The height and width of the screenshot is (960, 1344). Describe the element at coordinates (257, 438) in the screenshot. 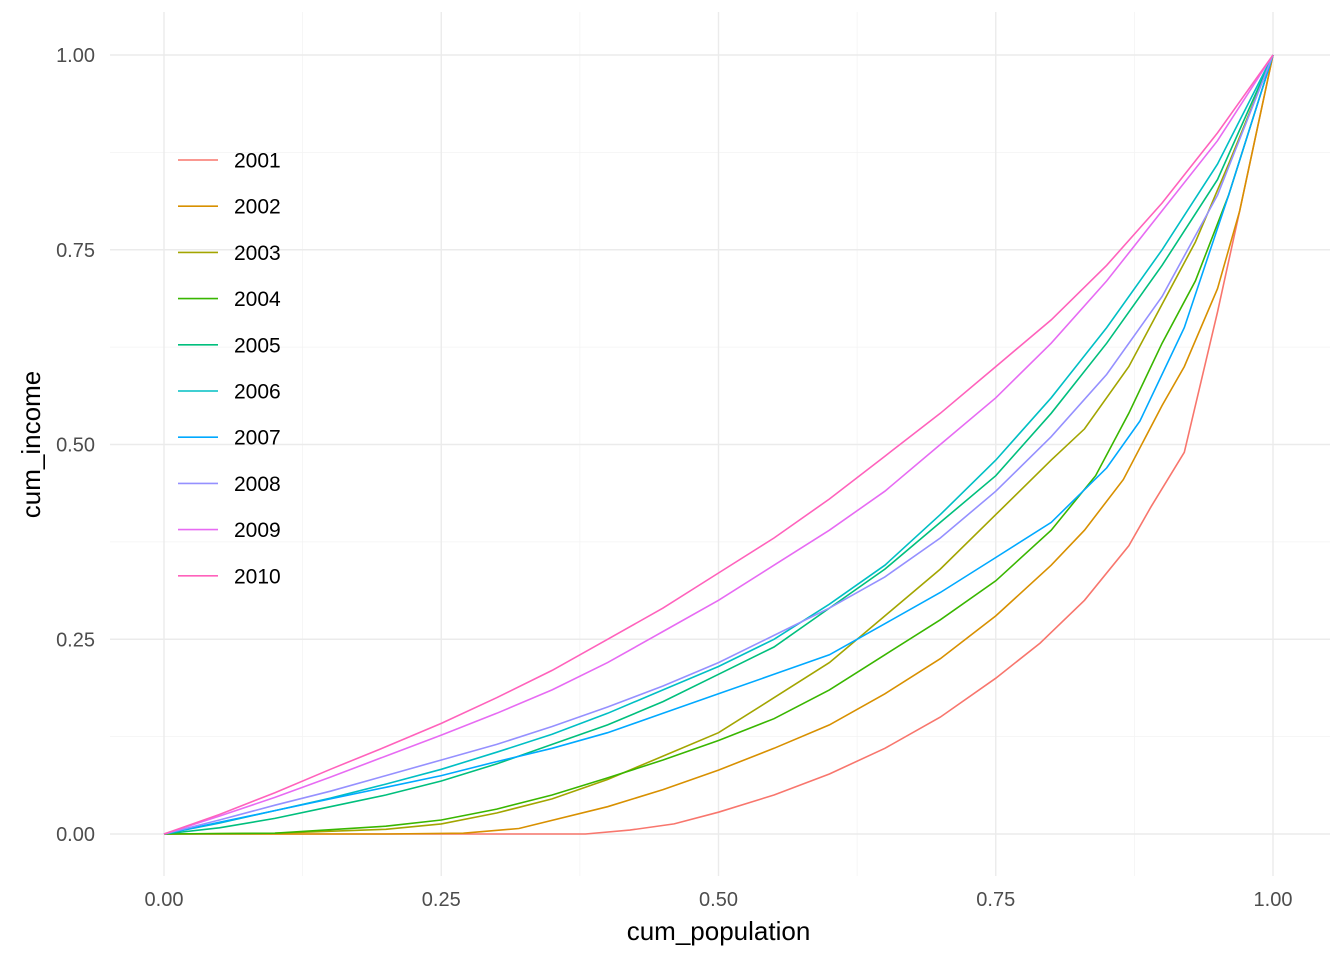

I see `legend-label-2007: 2007` at that location.